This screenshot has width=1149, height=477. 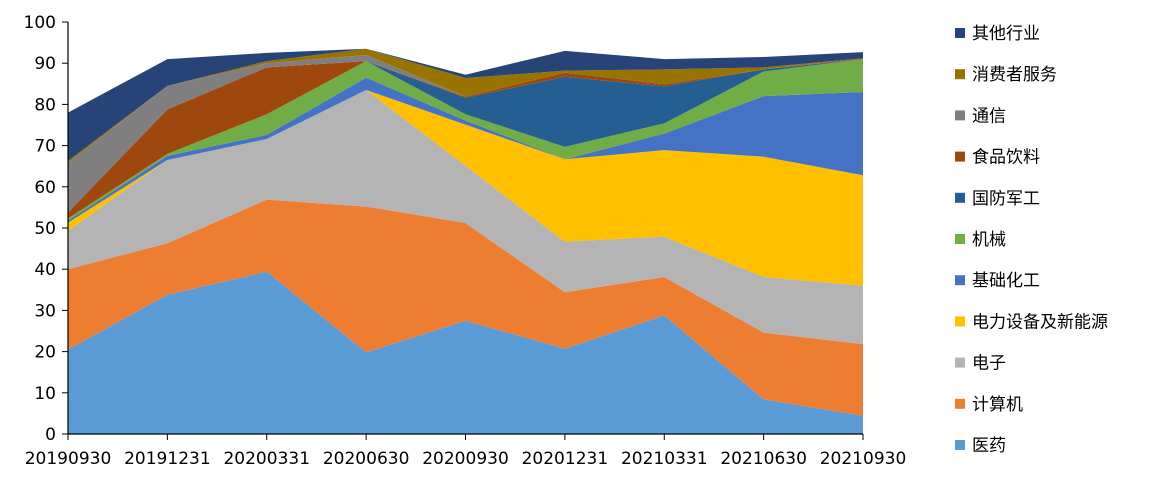 What do you see at coordinates (45, 64) in the screenshot?
I see `y-tick-label: 90` at bounding box center [45, 64].